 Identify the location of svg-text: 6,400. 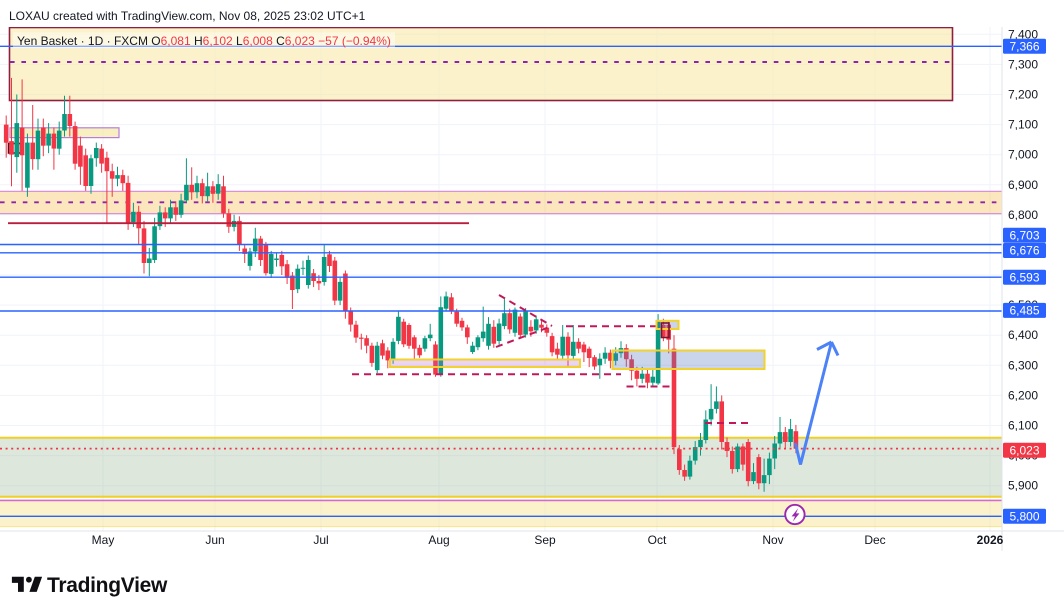
(1023, 335).